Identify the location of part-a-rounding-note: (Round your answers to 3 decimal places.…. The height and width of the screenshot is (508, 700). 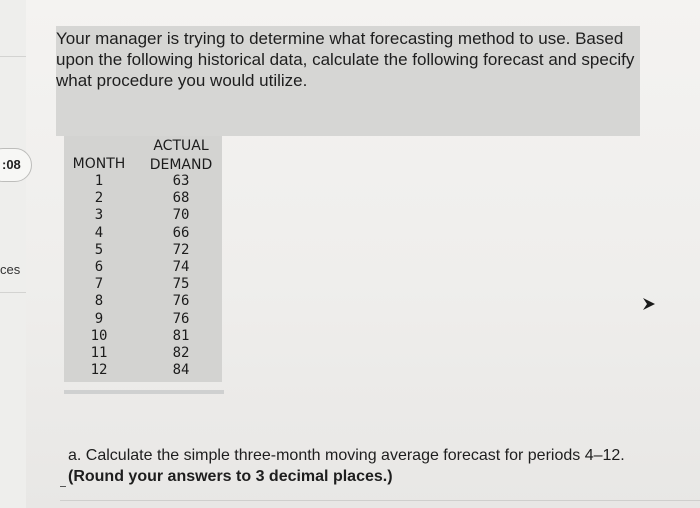
(230, 476).